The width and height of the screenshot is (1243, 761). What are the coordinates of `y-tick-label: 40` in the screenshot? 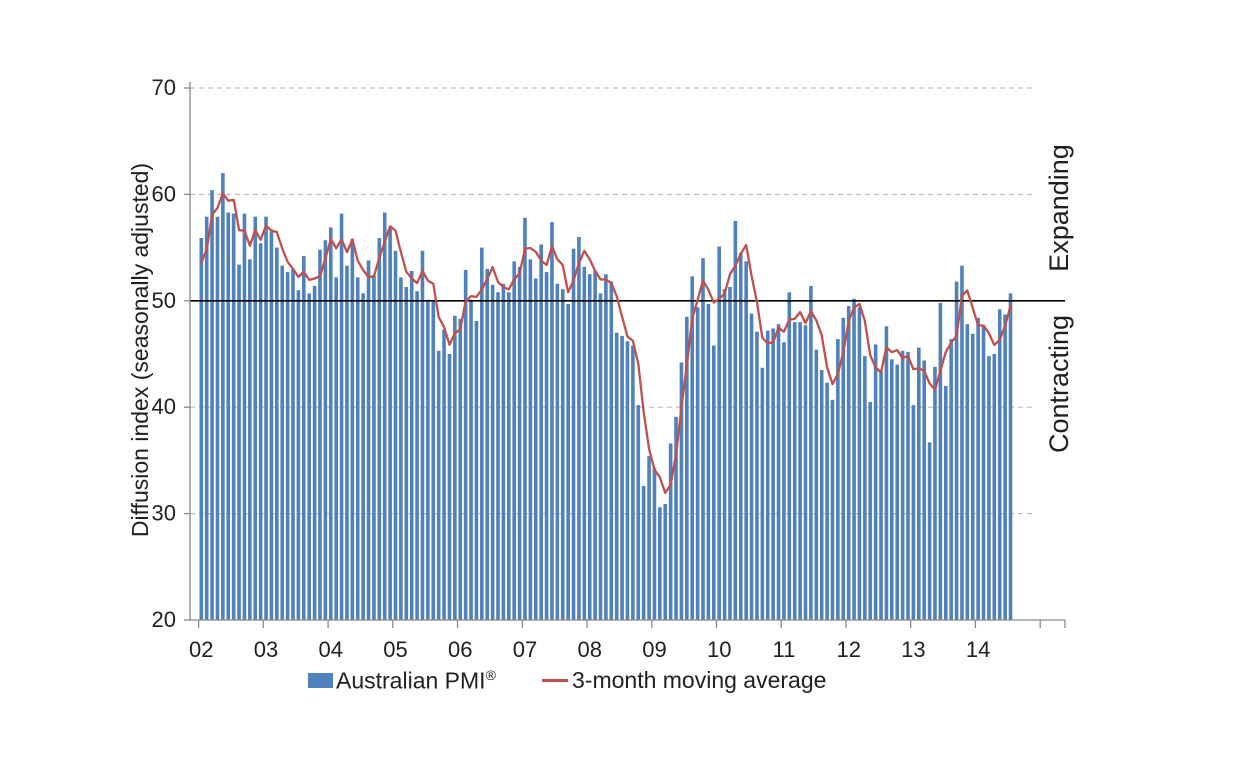 It's located at (164, 406).